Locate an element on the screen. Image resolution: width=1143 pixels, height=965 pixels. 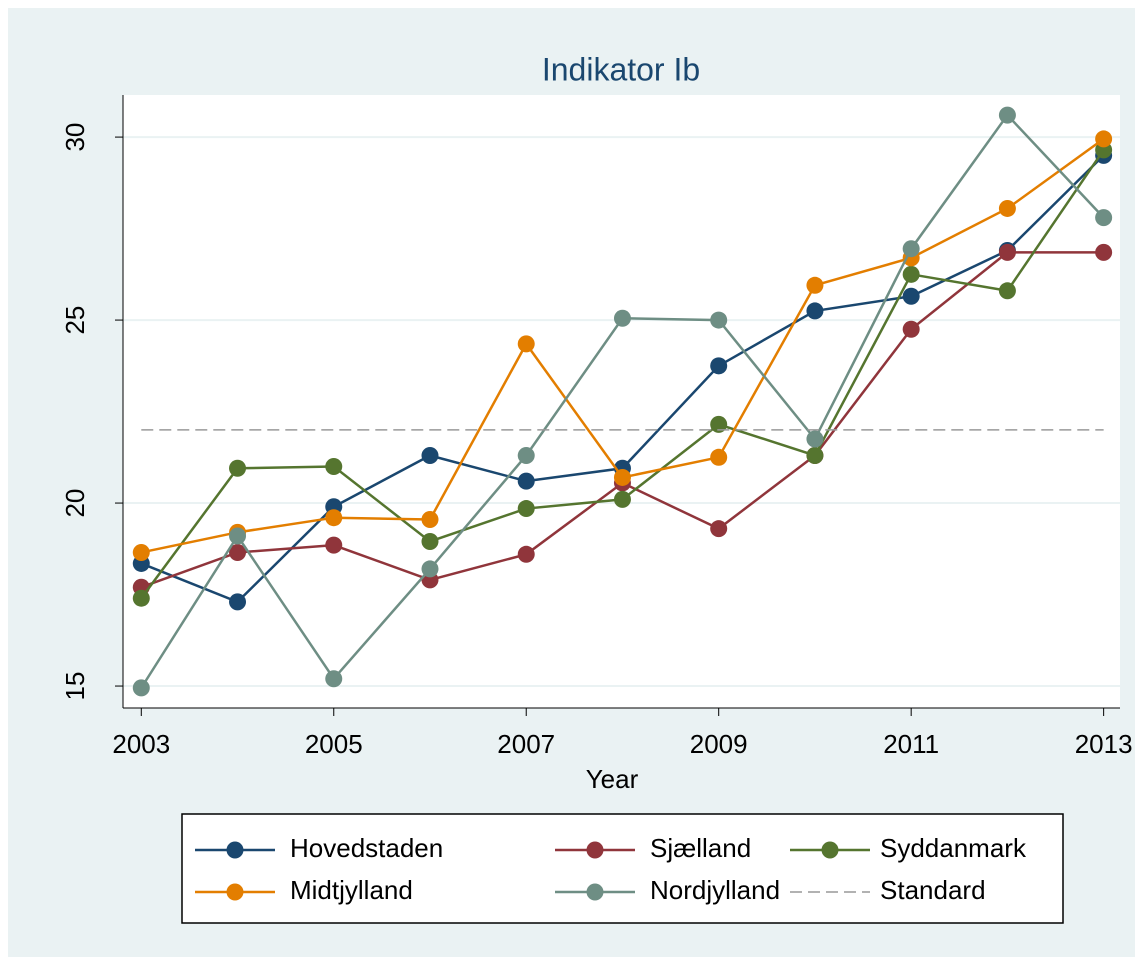
legend-label: Midtjylland is located at coordinates (351, 890).